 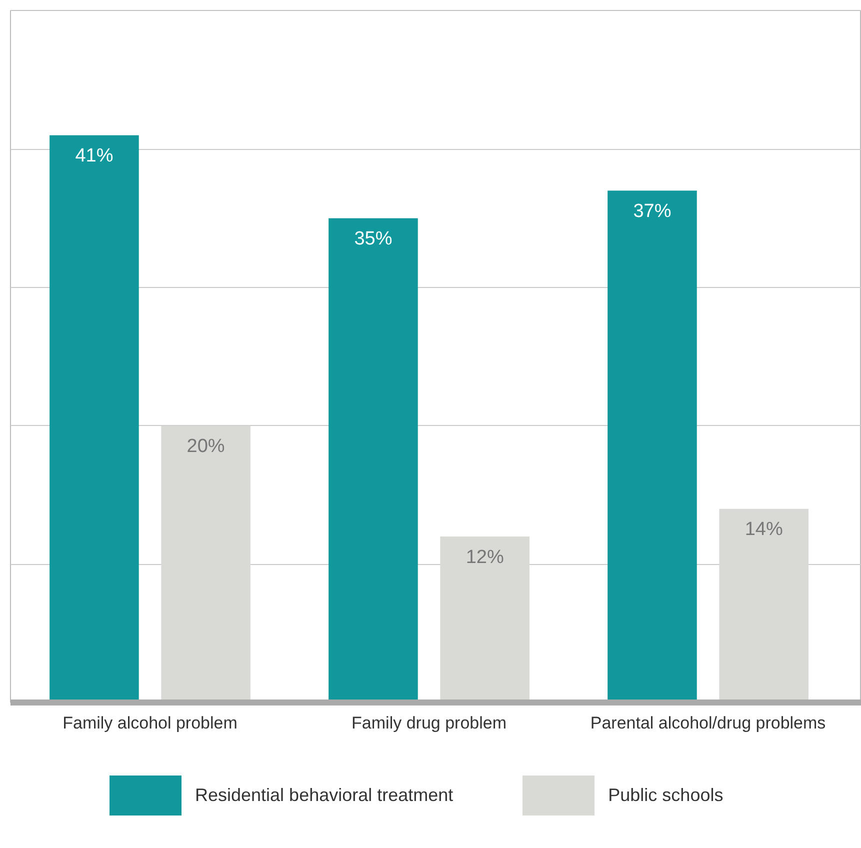 What do you see at coordinates (763, 529) in the screenshot?
I see `data-label: 14%` at bounding box center [763, 529].